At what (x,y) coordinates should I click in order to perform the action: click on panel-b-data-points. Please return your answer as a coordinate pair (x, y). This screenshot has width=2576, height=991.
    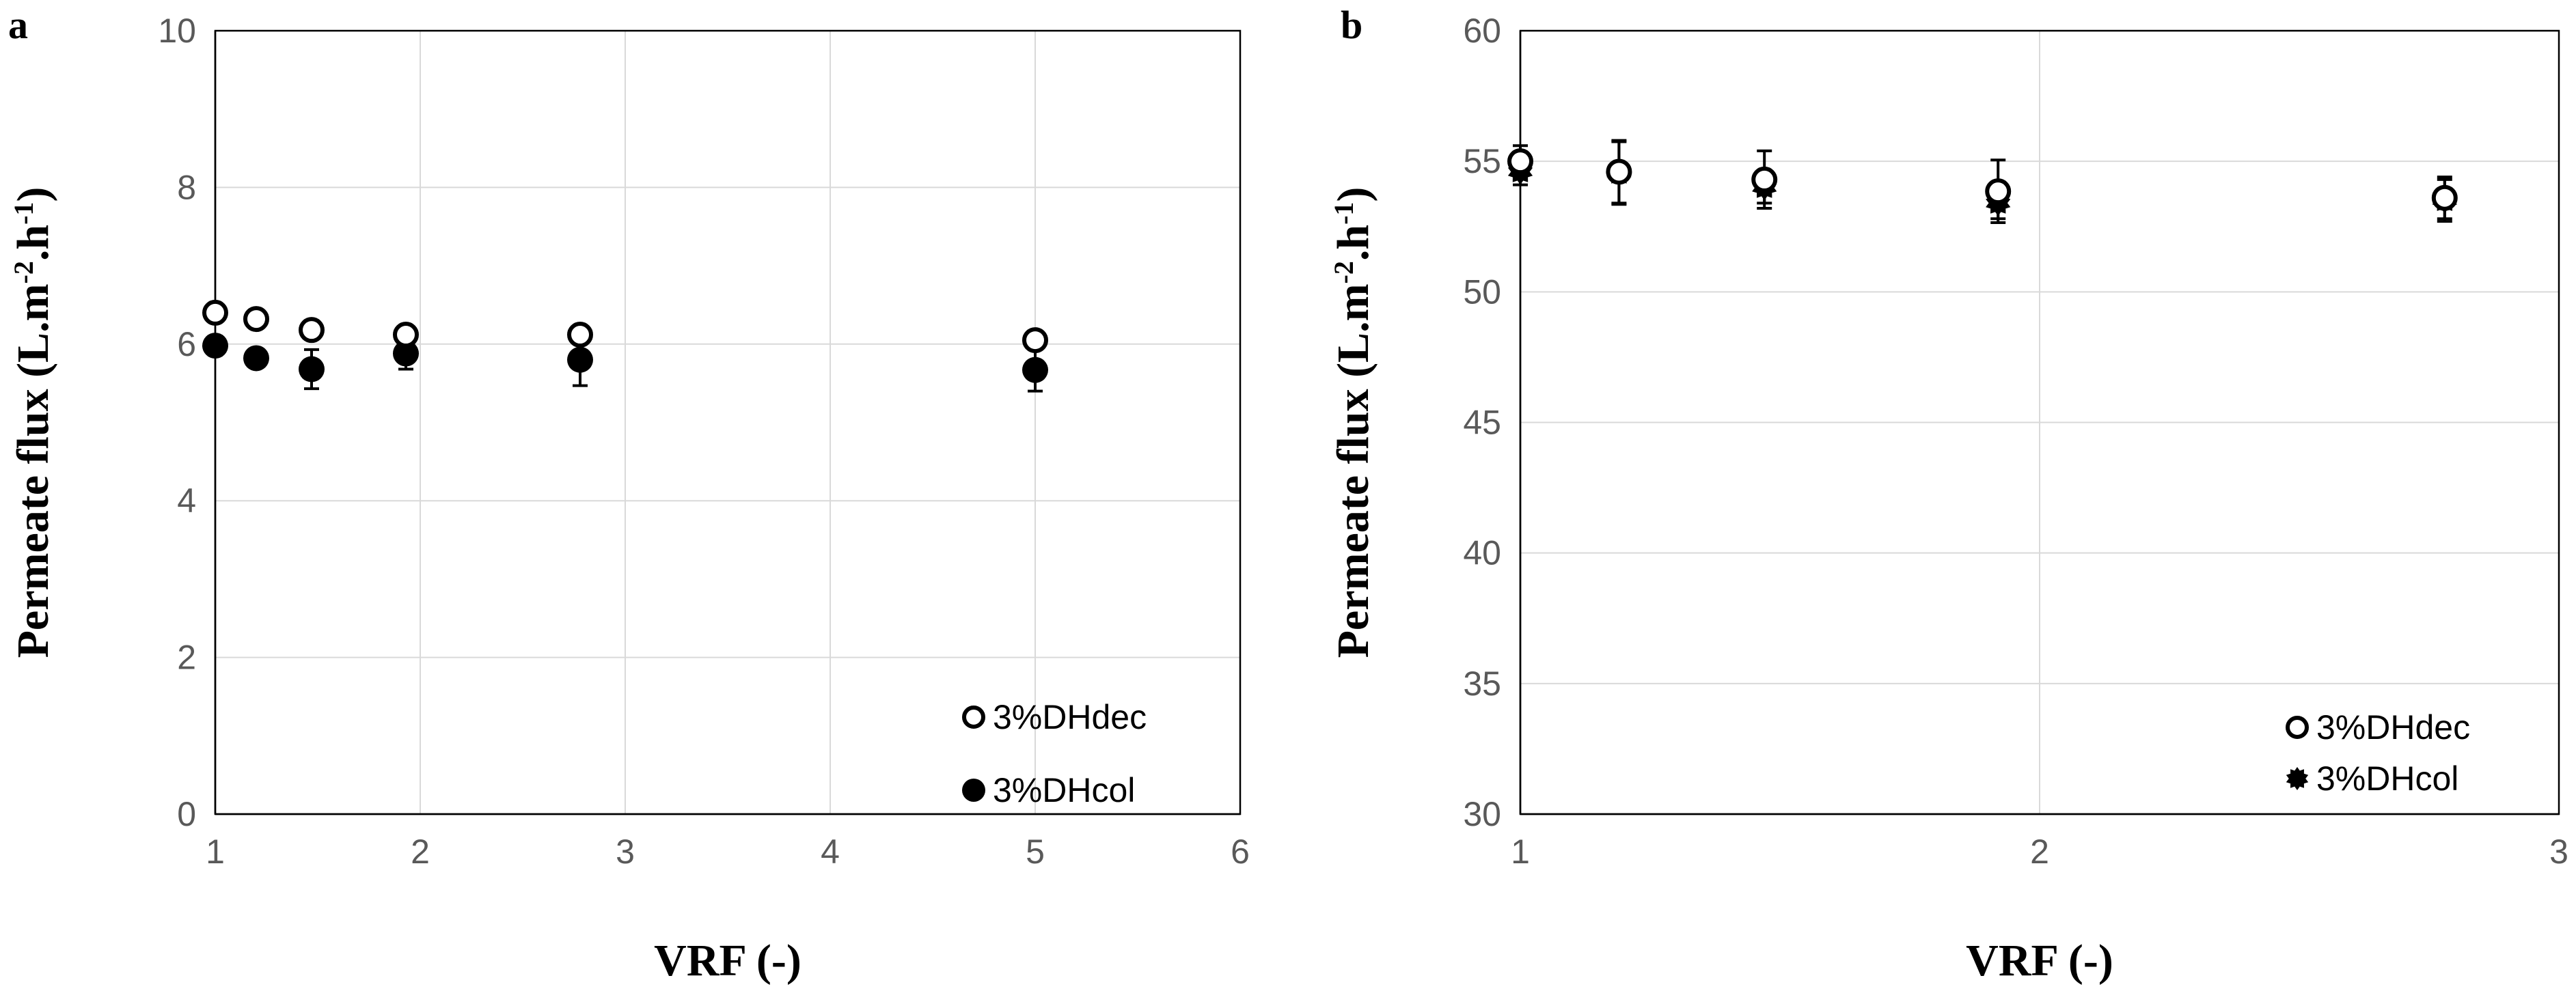
    Looking at the image, I should click on (1982, 182).